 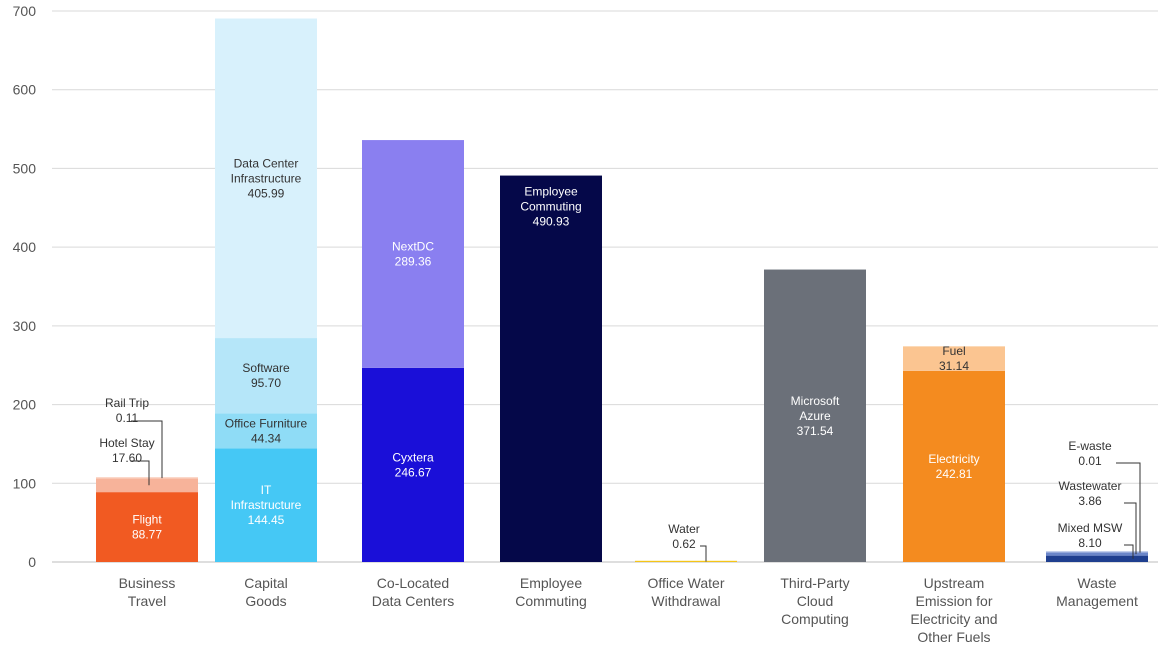 I want to click on data-label-office-water-withdrawal-water: Water 0.62, so click(x=684, y=536).